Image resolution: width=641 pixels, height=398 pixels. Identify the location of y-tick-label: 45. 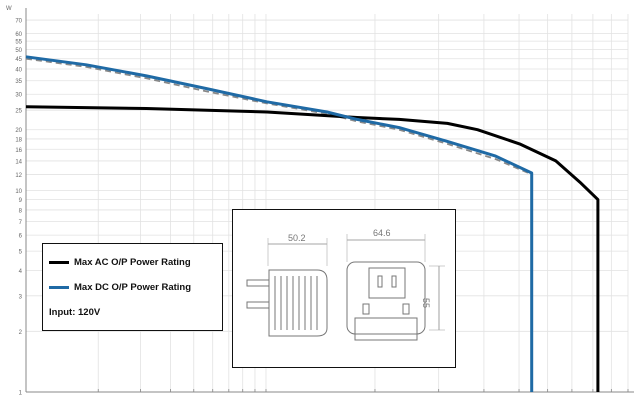
(18, 60).